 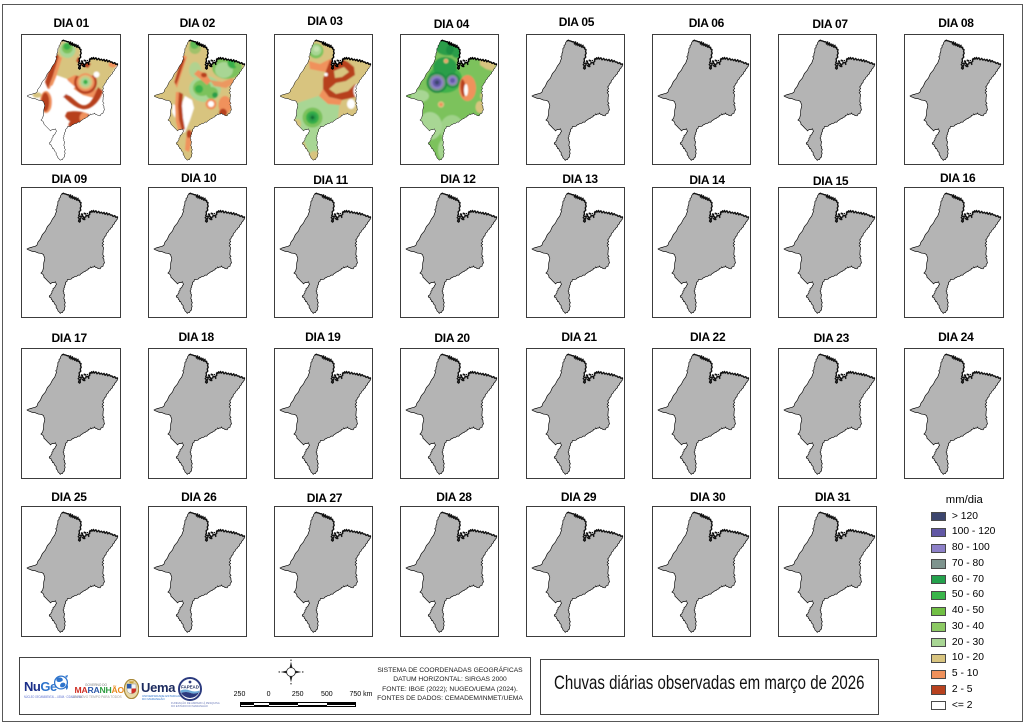 I want to click on svg-text: FAPEAD, so click(x=190, y=687).